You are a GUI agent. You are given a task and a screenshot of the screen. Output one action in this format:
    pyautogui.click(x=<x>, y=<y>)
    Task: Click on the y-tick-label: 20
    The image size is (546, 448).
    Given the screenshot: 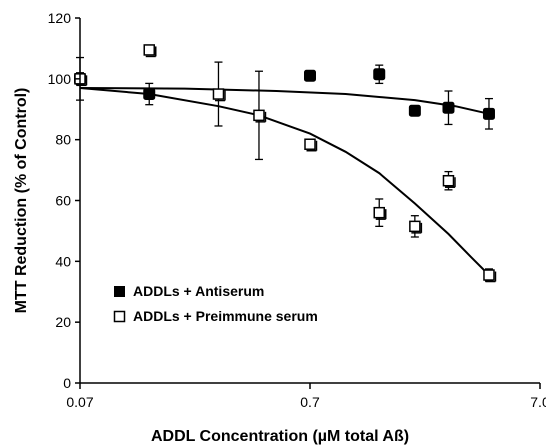 What is the action you would take?
    pyautogui.click(x=63, y=322)
    